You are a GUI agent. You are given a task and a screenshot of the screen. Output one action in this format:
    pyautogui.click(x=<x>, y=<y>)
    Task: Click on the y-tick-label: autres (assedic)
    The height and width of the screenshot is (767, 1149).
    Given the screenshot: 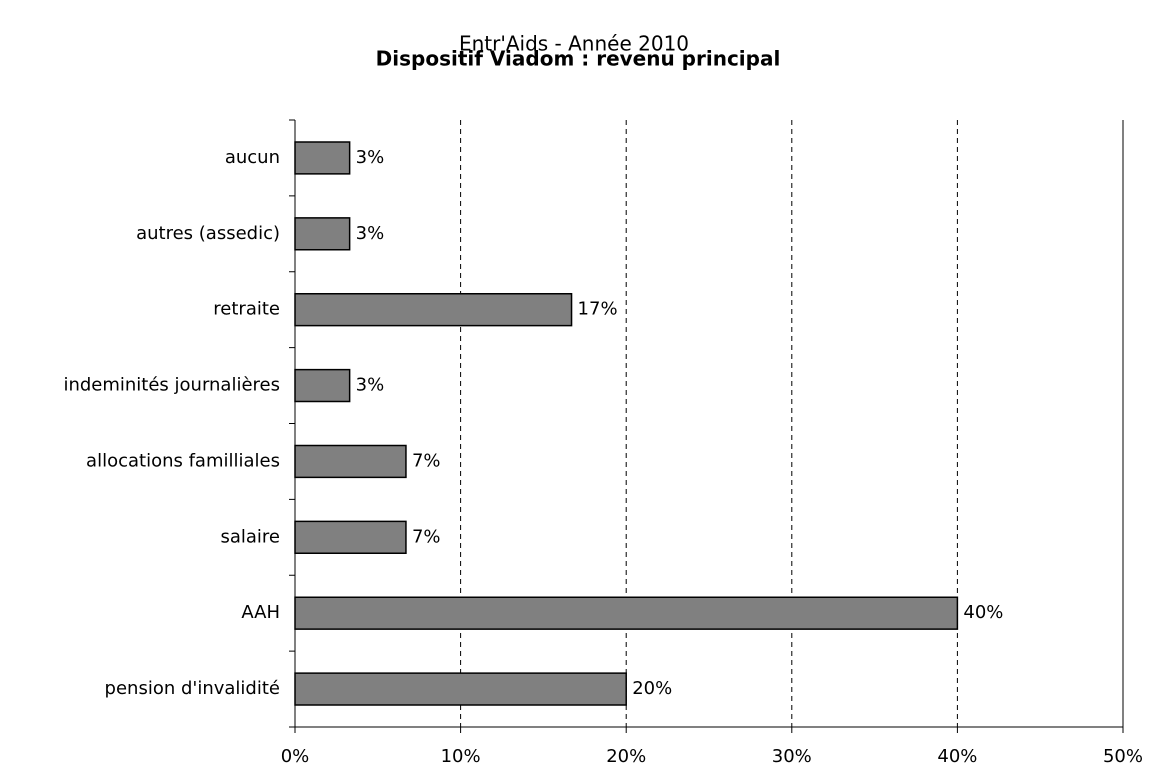 What is the action you would take?
    pyautogui.click(x=208, y=233)
    